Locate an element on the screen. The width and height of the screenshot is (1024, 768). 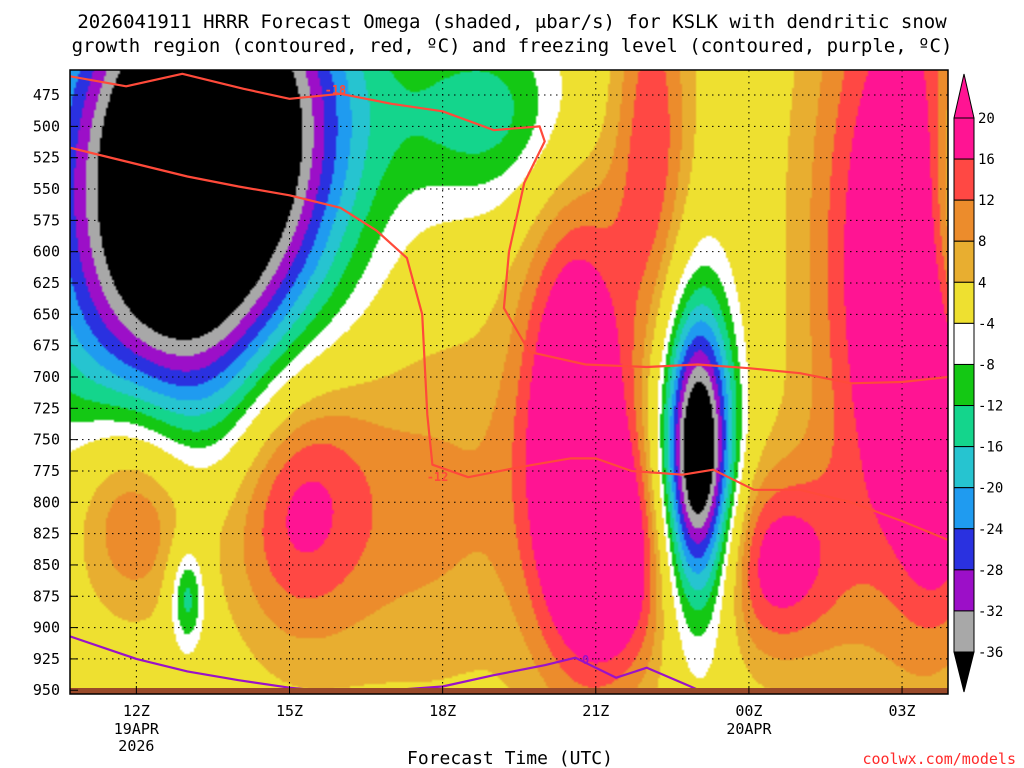
colorbar-label: -8 is located at coordinates (986, 365).